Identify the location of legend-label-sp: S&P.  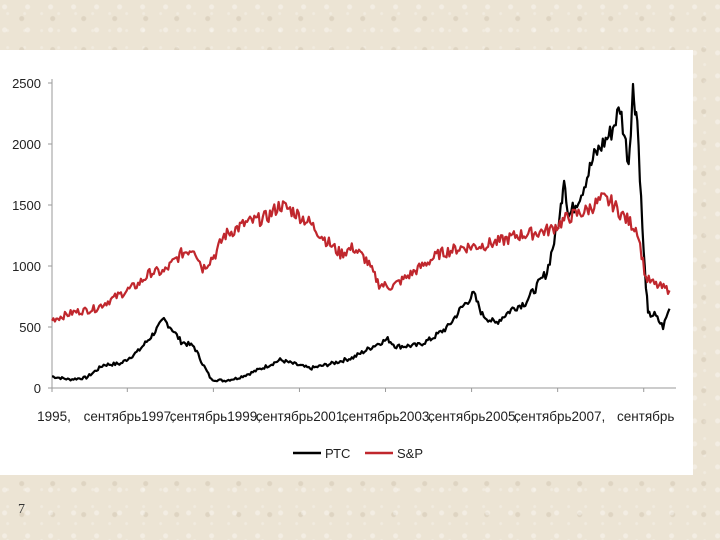
(410, 453).